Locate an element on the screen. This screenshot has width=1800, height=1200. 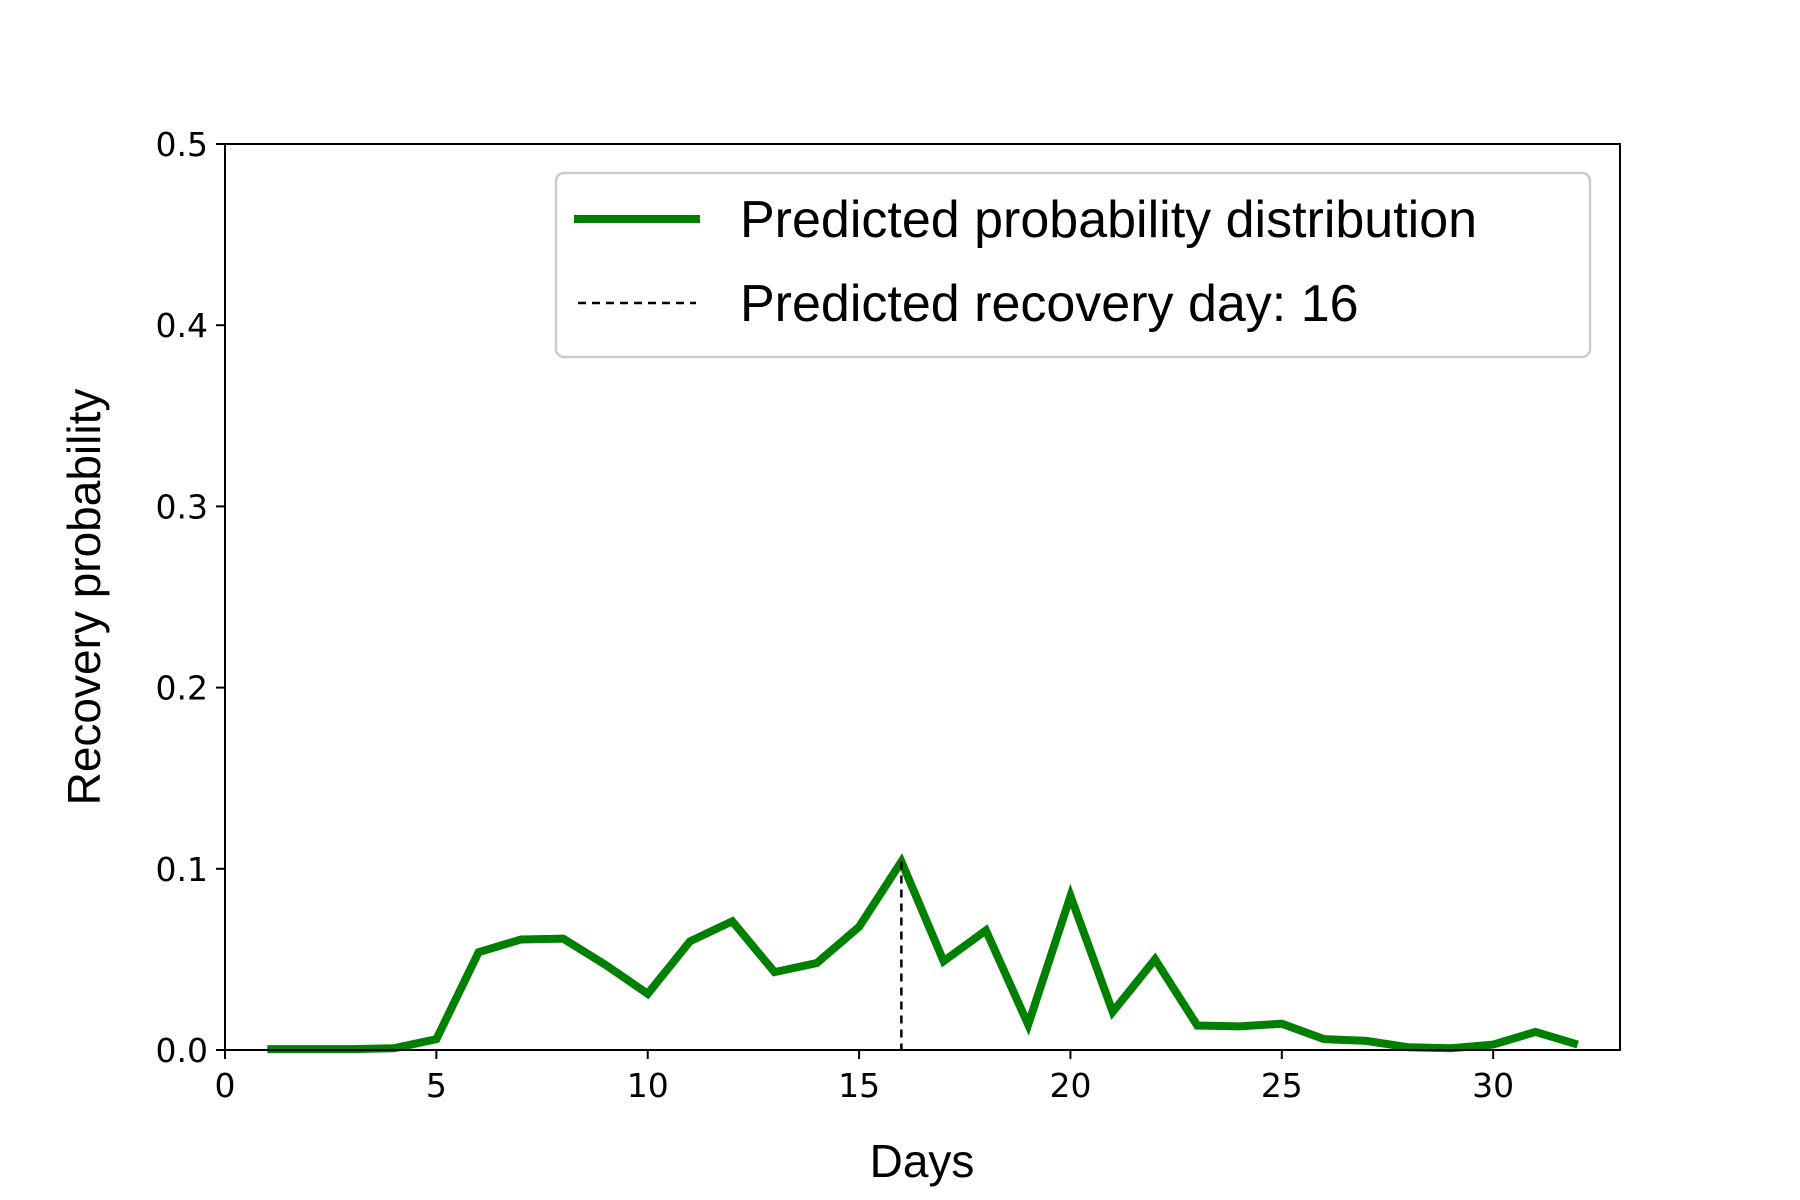
x-tick-label: 0 is located at coordinates (225, 1085).